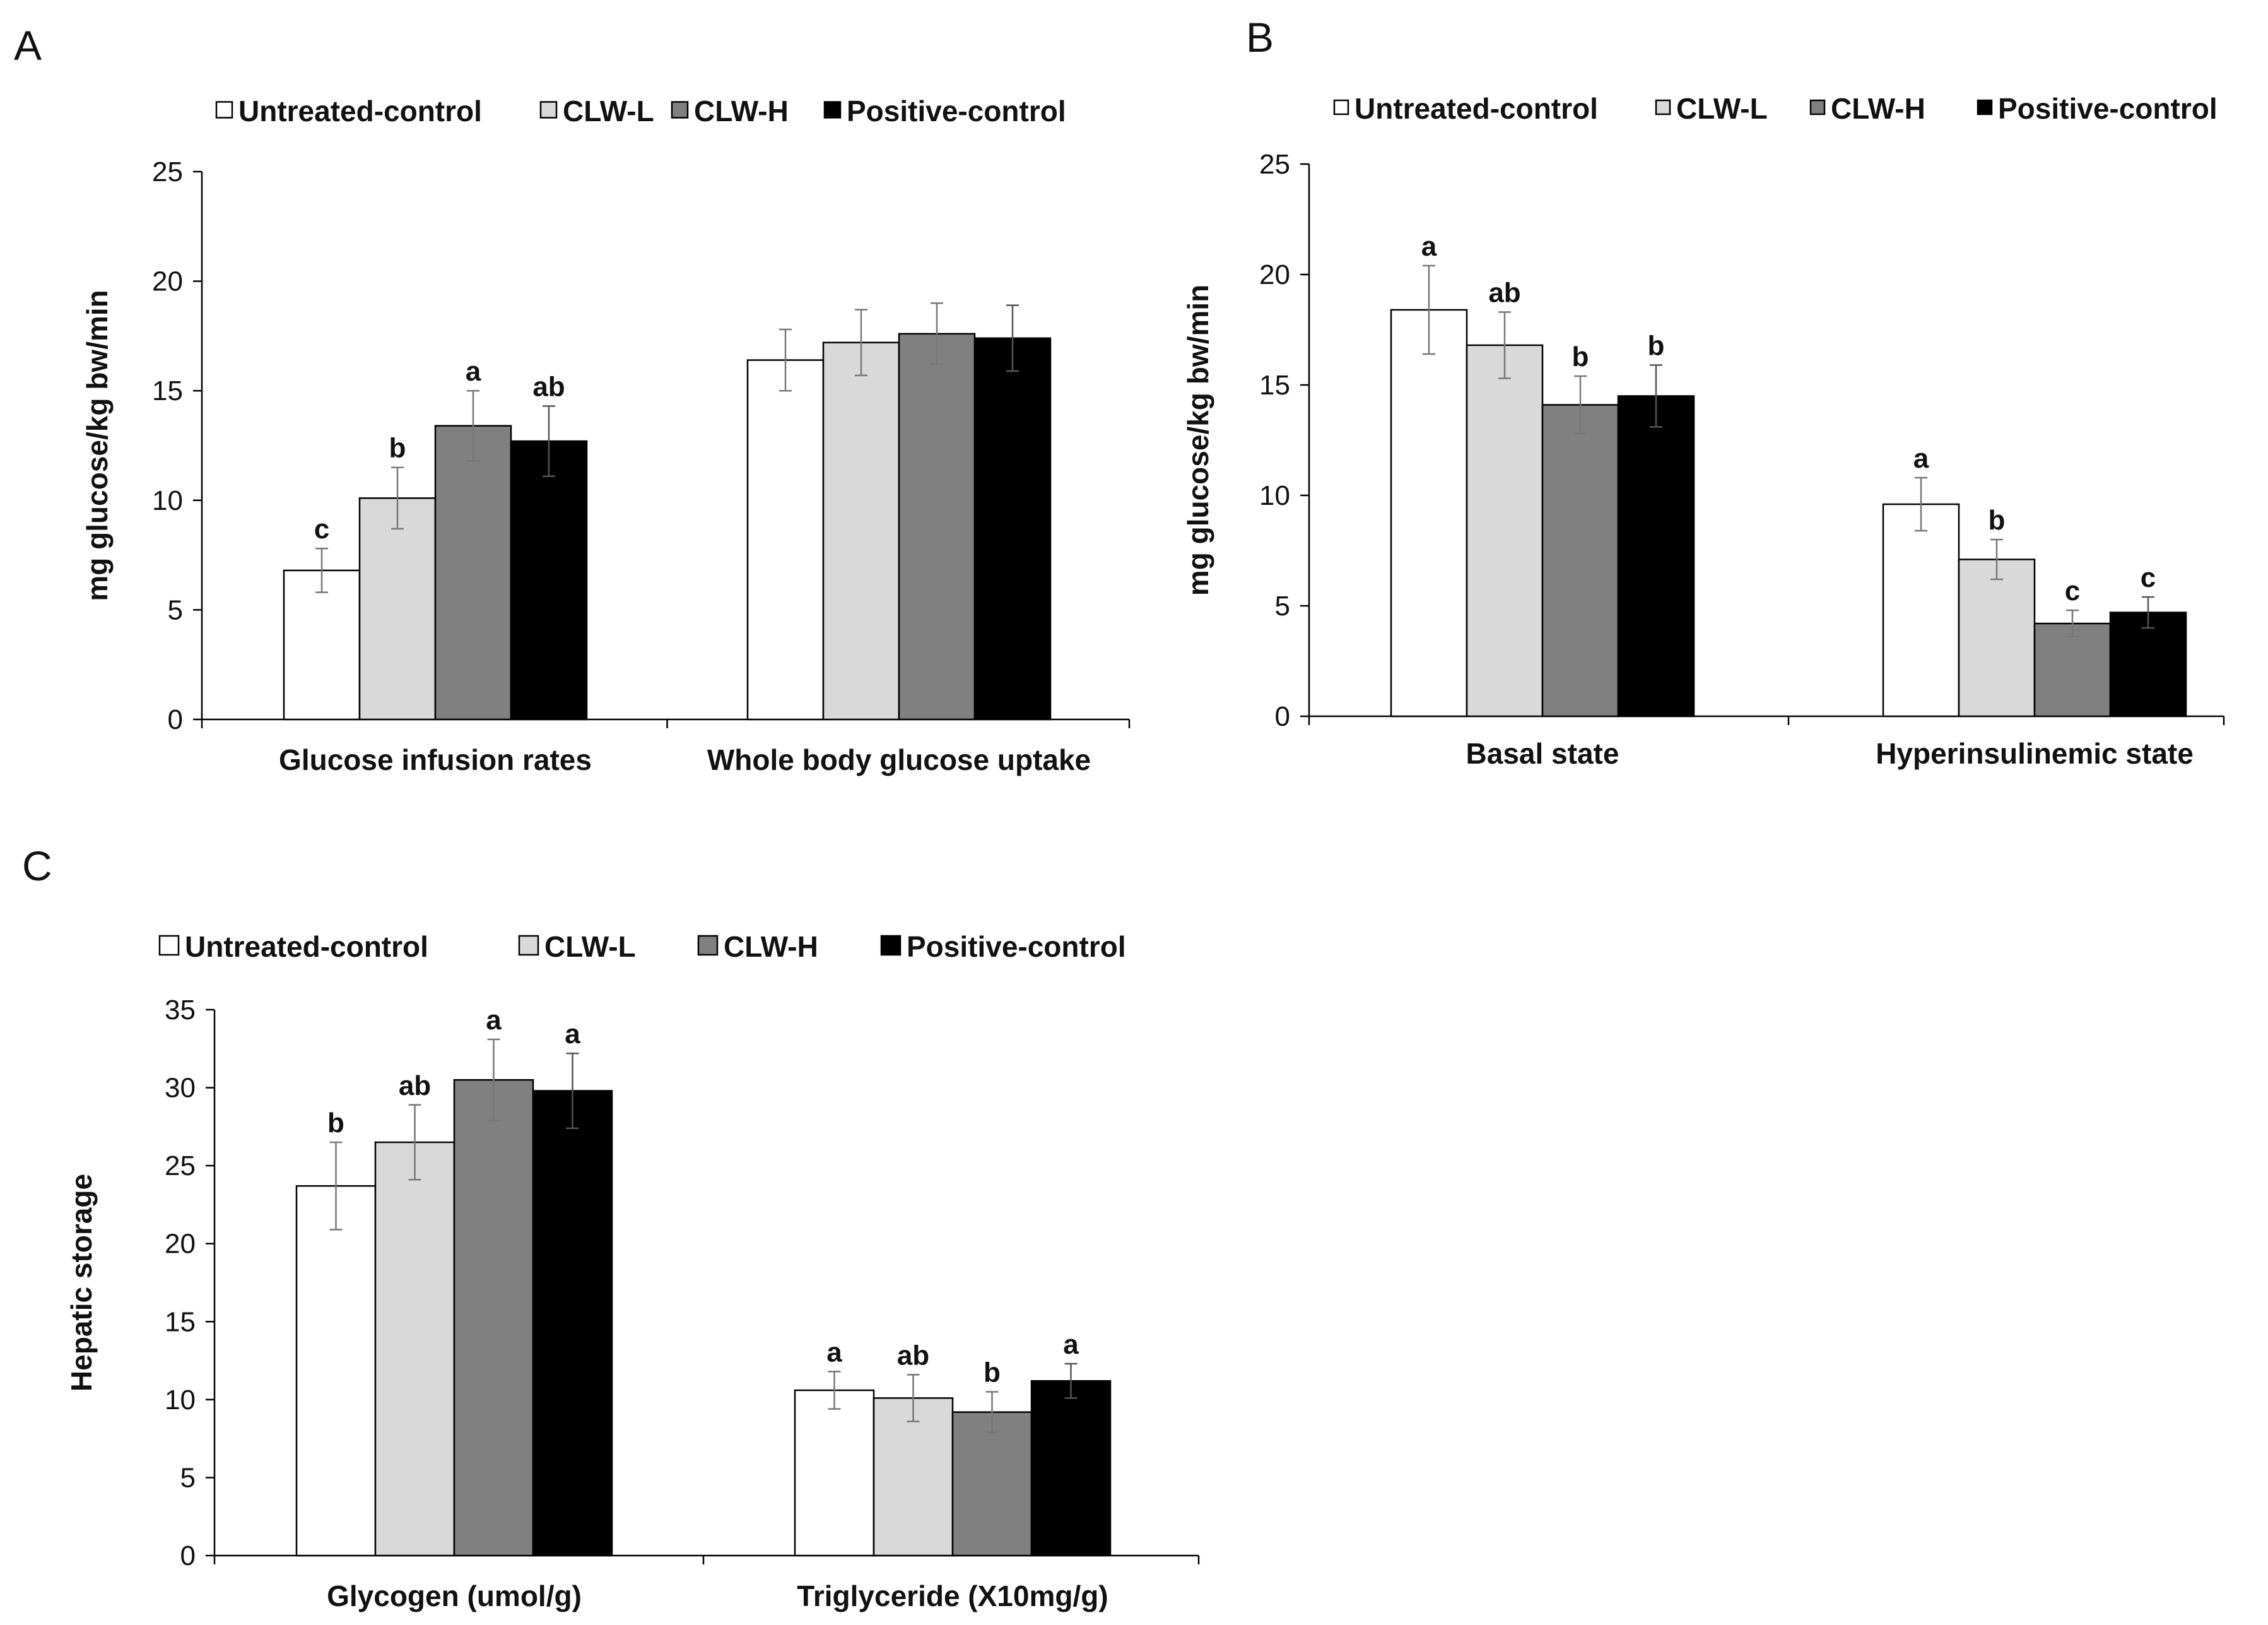  What do you see at coordinates (81, 1283) in the screenshot?
I see `y-axis-label: Hepatic storage` at bounding box center [81, 1283].